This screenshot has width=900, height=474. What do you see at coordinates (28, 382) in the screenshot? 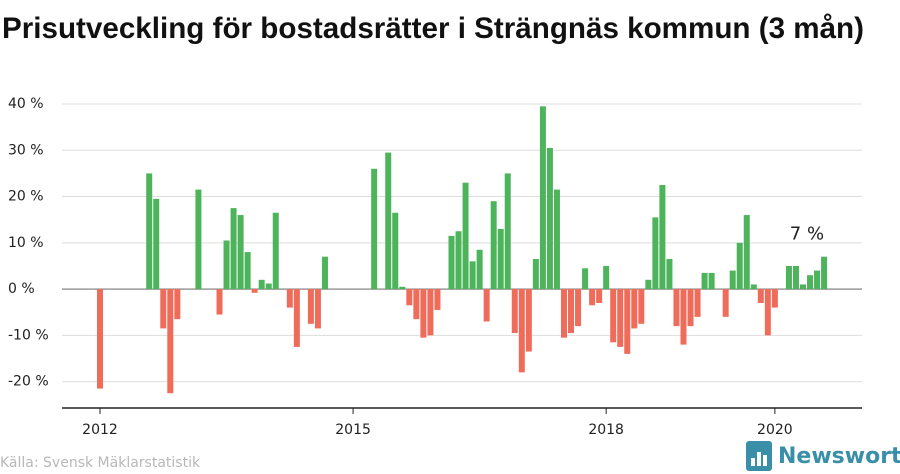
I see `y-tick-label: -20 %` at bounding box center [28, 382].